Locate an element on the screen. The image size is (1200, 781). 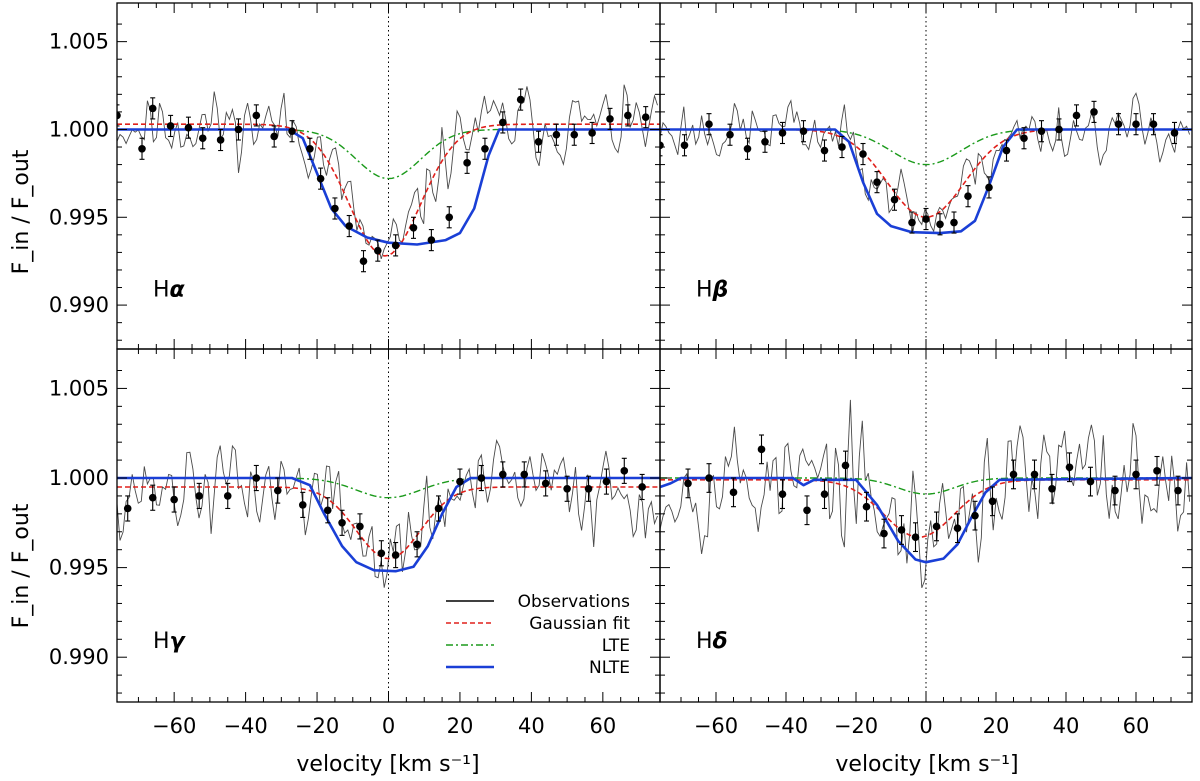
line-label-letter: H is located at coordinates (161, 641).